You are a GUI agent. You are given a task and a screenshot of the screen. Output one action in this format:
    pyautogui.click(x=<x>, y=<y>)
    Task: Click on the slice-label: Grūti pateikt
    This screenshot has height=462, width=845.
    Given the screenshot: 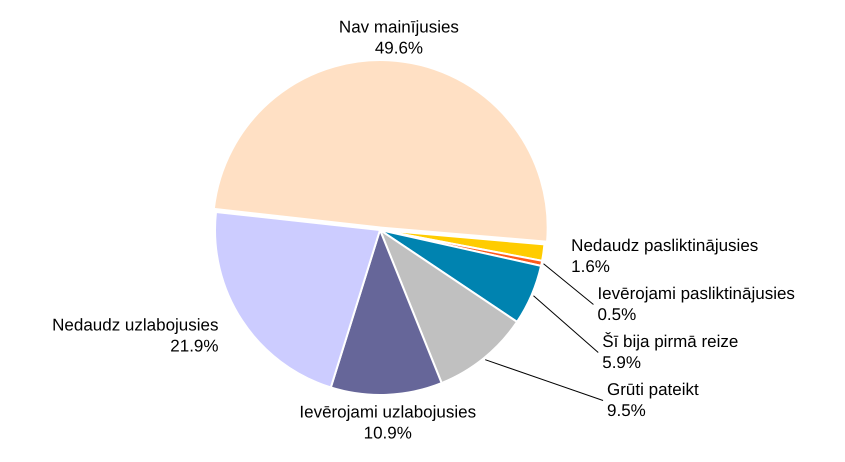 What is the action you would take?
    pyautogui.click(x=653, y=390)
    